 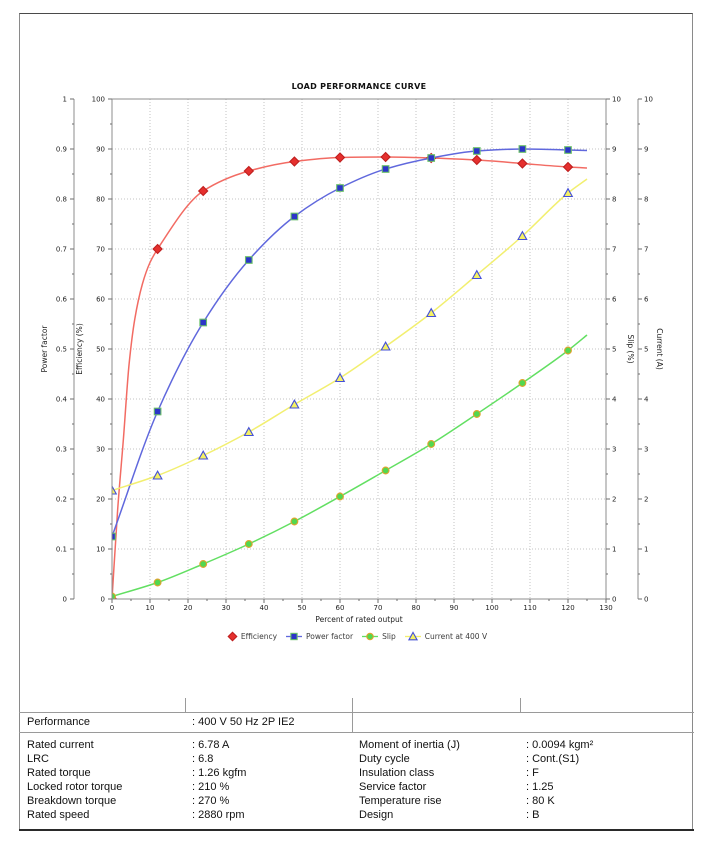 What do you see at coordinates (409, 745) in the screenshot?
I see `table-row-label: Moment of inertia (J)` at bounding box center [409, 745].